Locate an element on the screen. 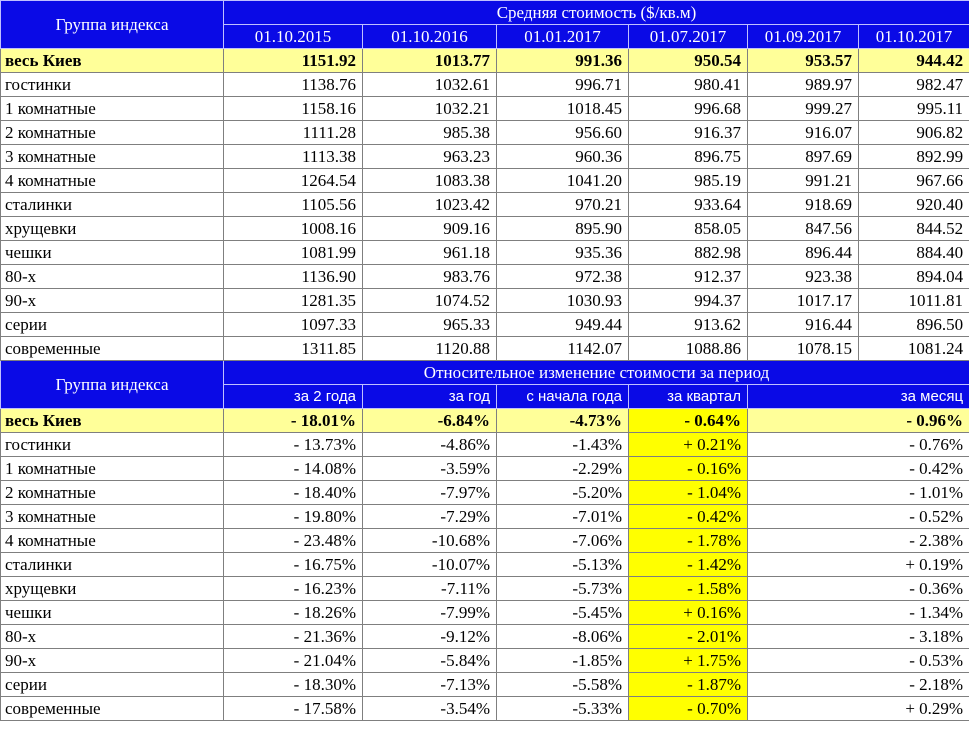 The height and width of the screenshot is (750, 969). price-cell: 1013.77 is located at coordinates (429, 60).